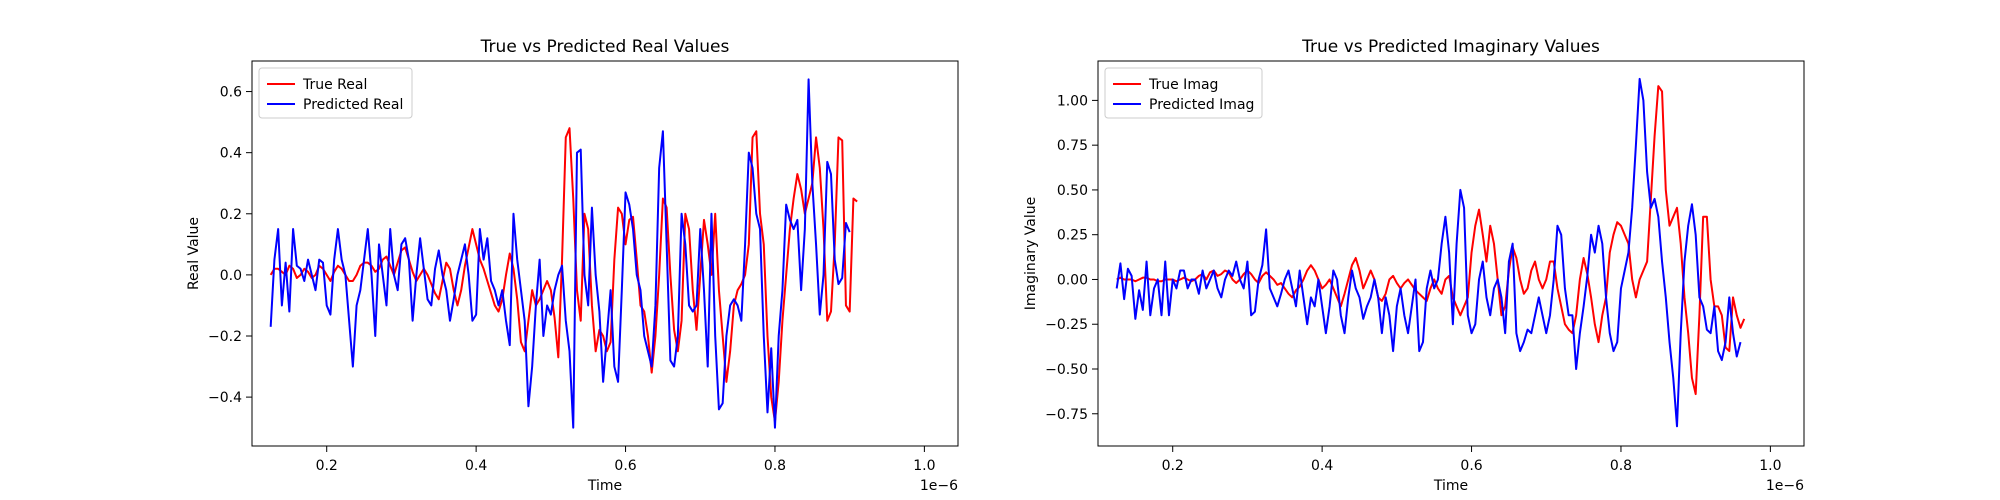  I want to click on y-tick-label: 1.00, so click(1072, 101).